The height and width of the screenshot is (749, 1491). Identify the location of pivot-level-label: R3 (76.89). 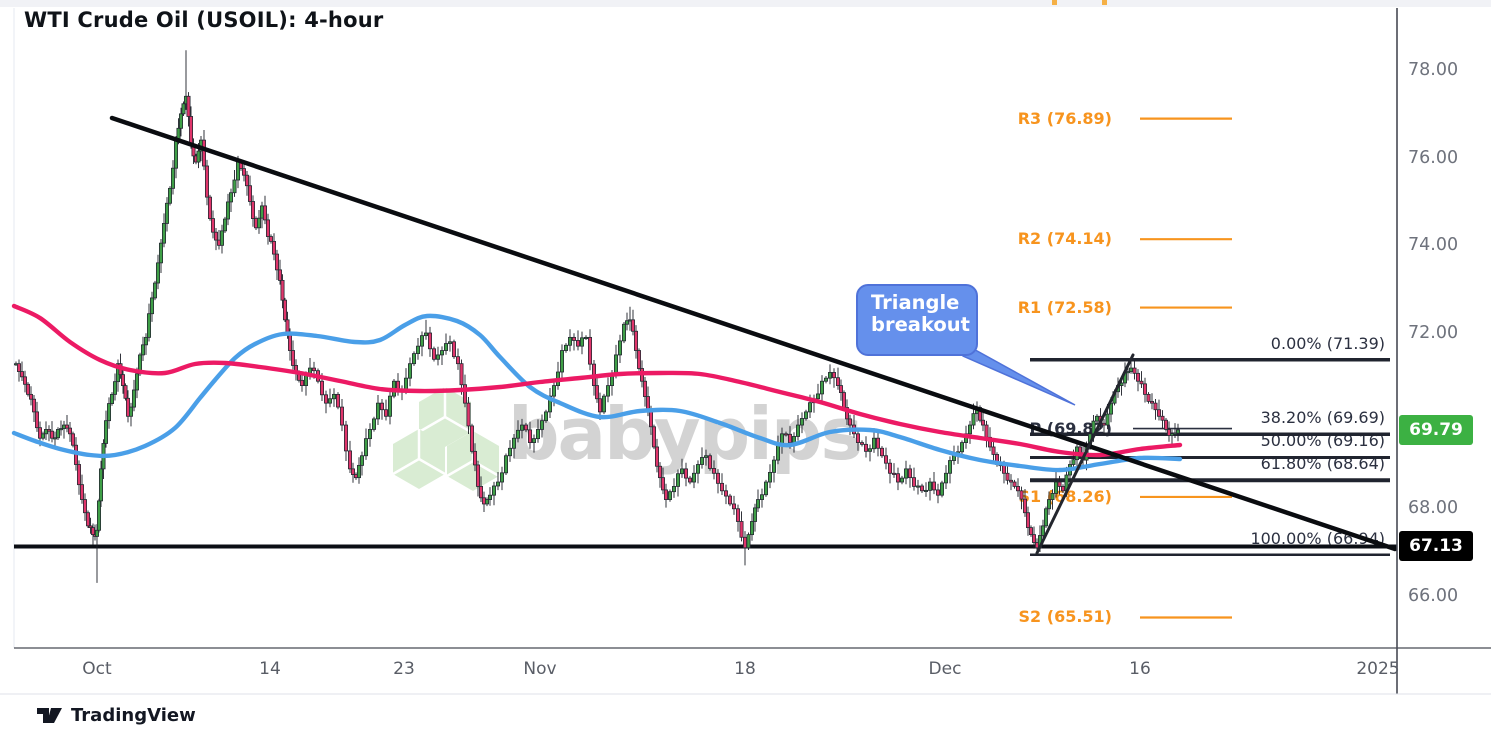
(1064, 118).